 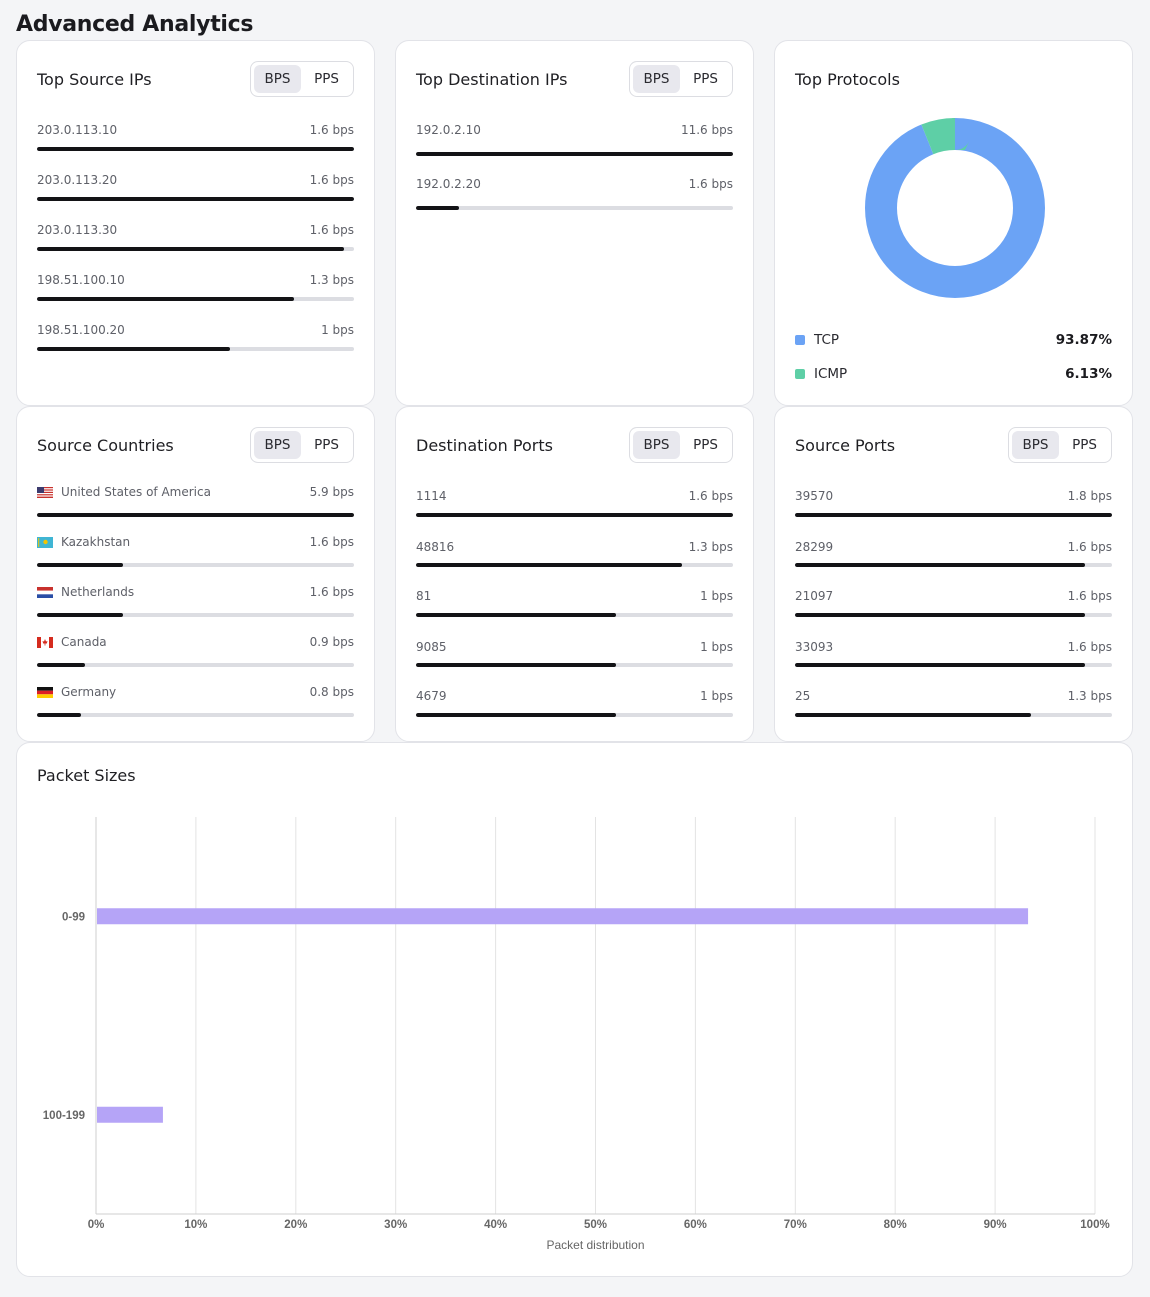 I want to click on list-item: 203.0.113.10 1.6 bps, so click(x=195, y=138).